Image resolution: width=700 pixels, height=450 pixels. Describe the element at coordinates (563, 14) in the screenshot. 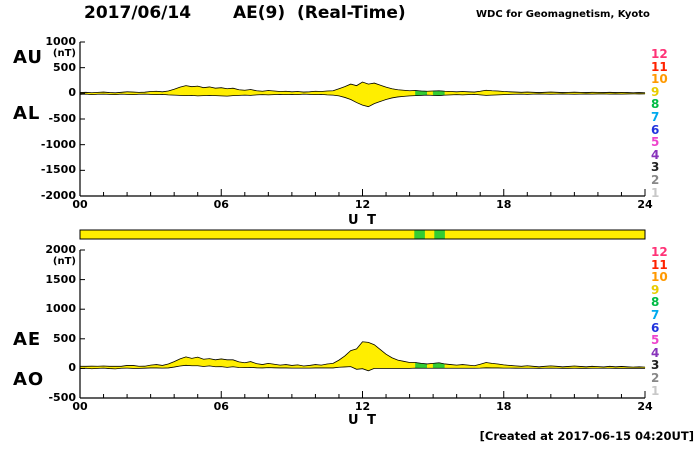

I see `credit-label: WDC for Geomagnetism, Kyoto` at that location.